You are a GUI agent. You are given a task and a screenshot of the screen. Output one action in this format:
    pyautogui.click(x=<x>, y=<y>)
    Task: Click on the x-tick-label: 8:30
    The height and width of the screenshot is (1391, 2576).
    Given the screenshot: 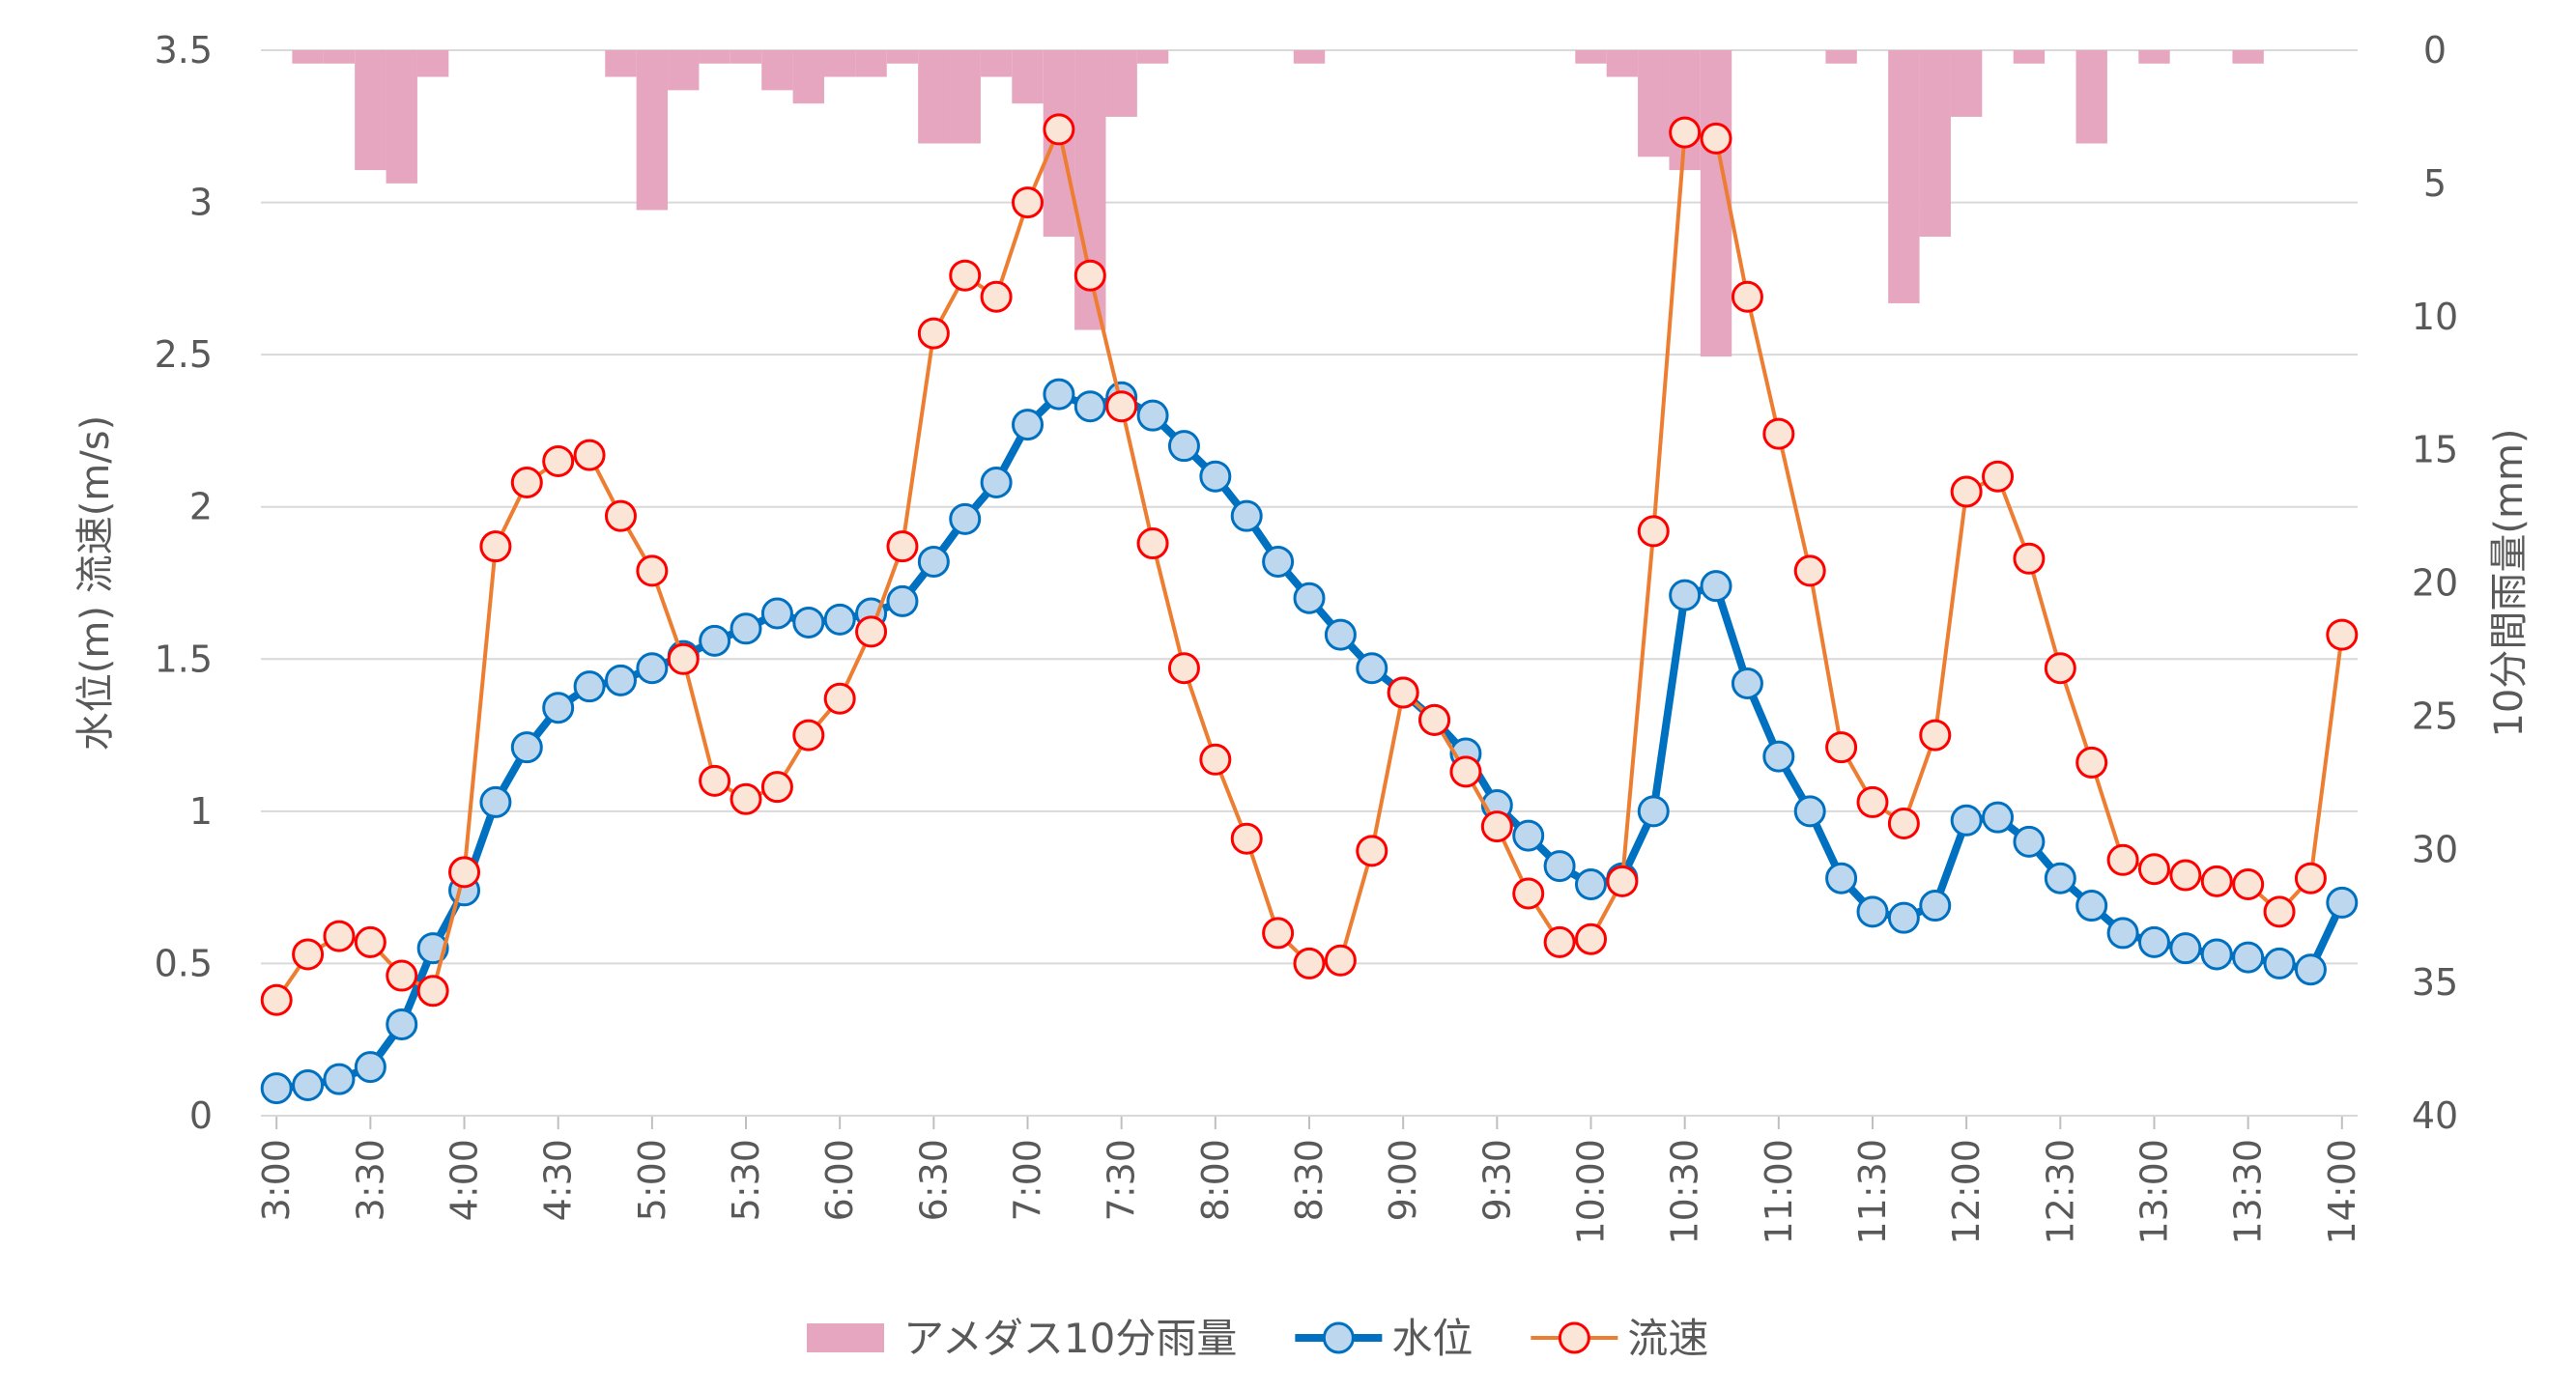 What is the action you would take?
    pyautogui.click(x=1310, y=1180)
    